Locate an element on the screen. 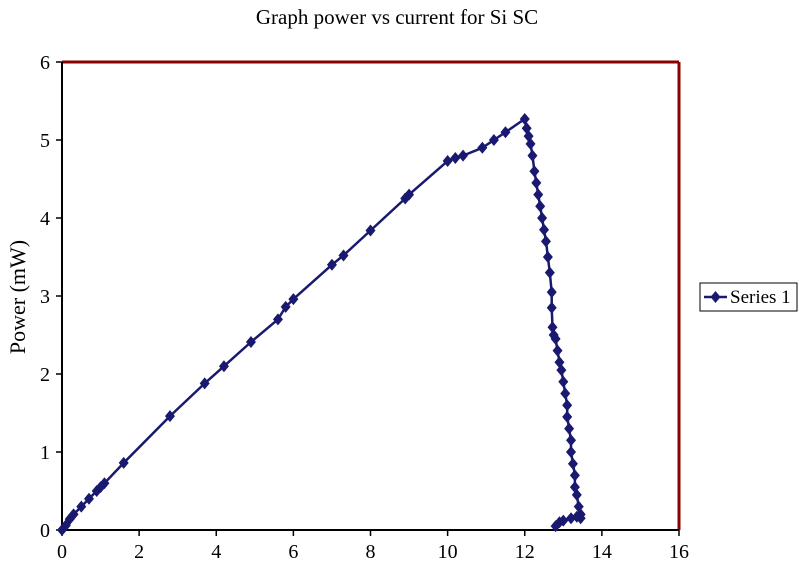 The width and height of the screenshot is (799, 576). y-tick-label: 2 is located at coordinates (45, 375).